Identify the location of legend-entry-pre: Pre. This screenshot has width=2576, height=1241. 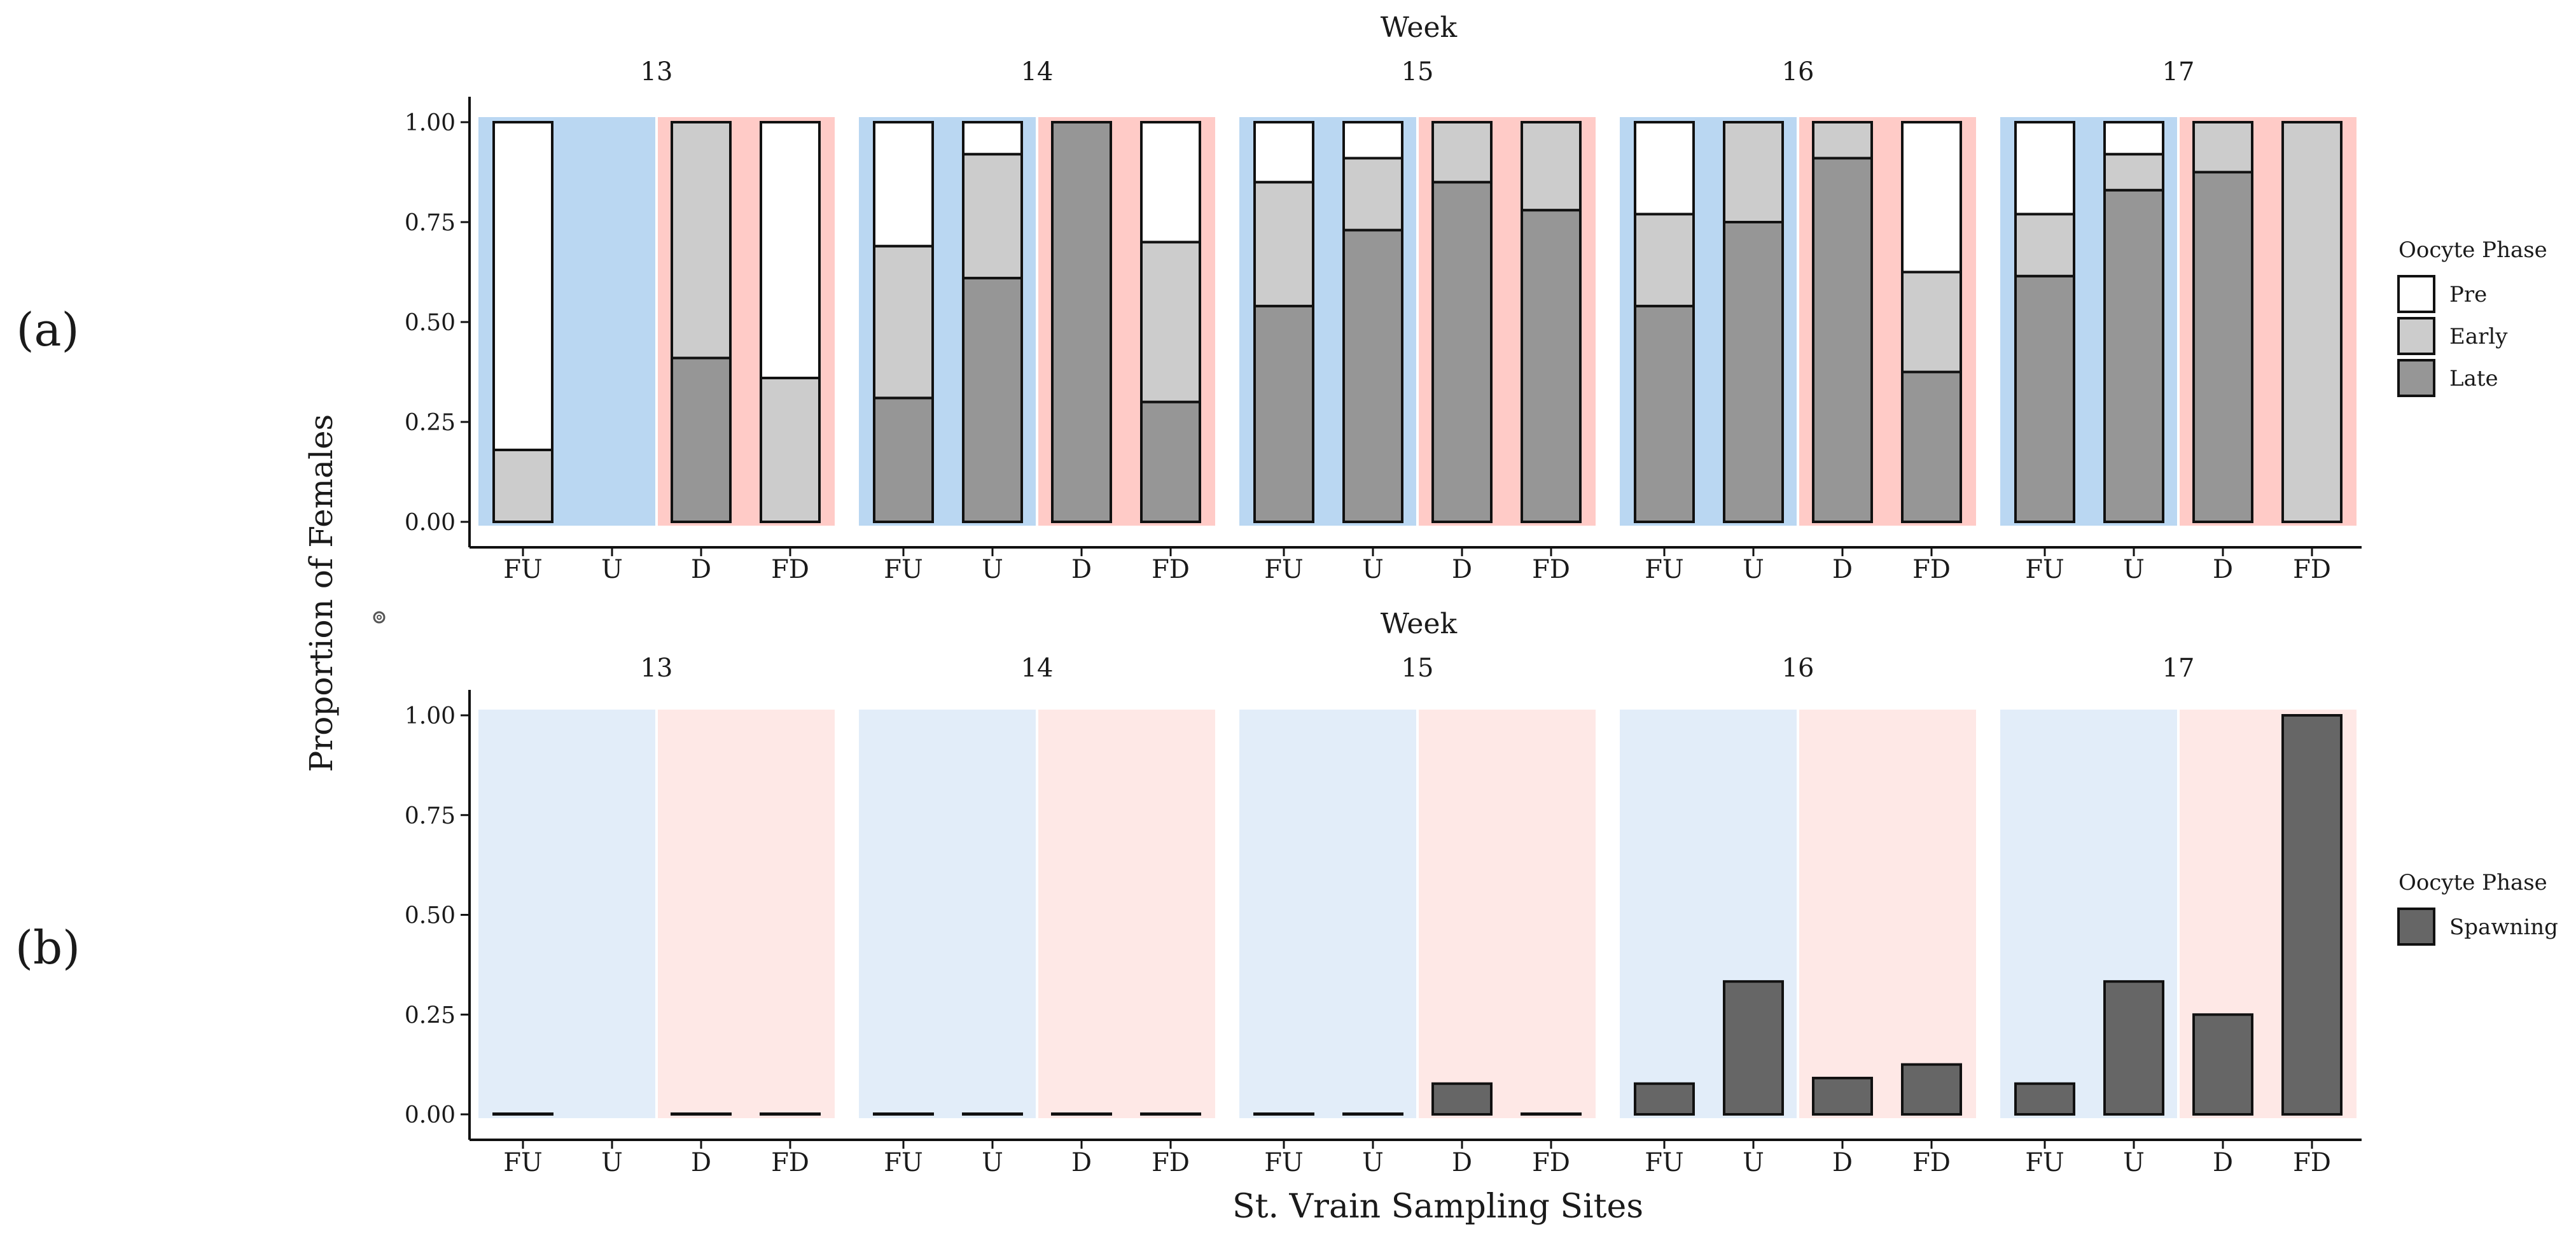
(2468, 294).